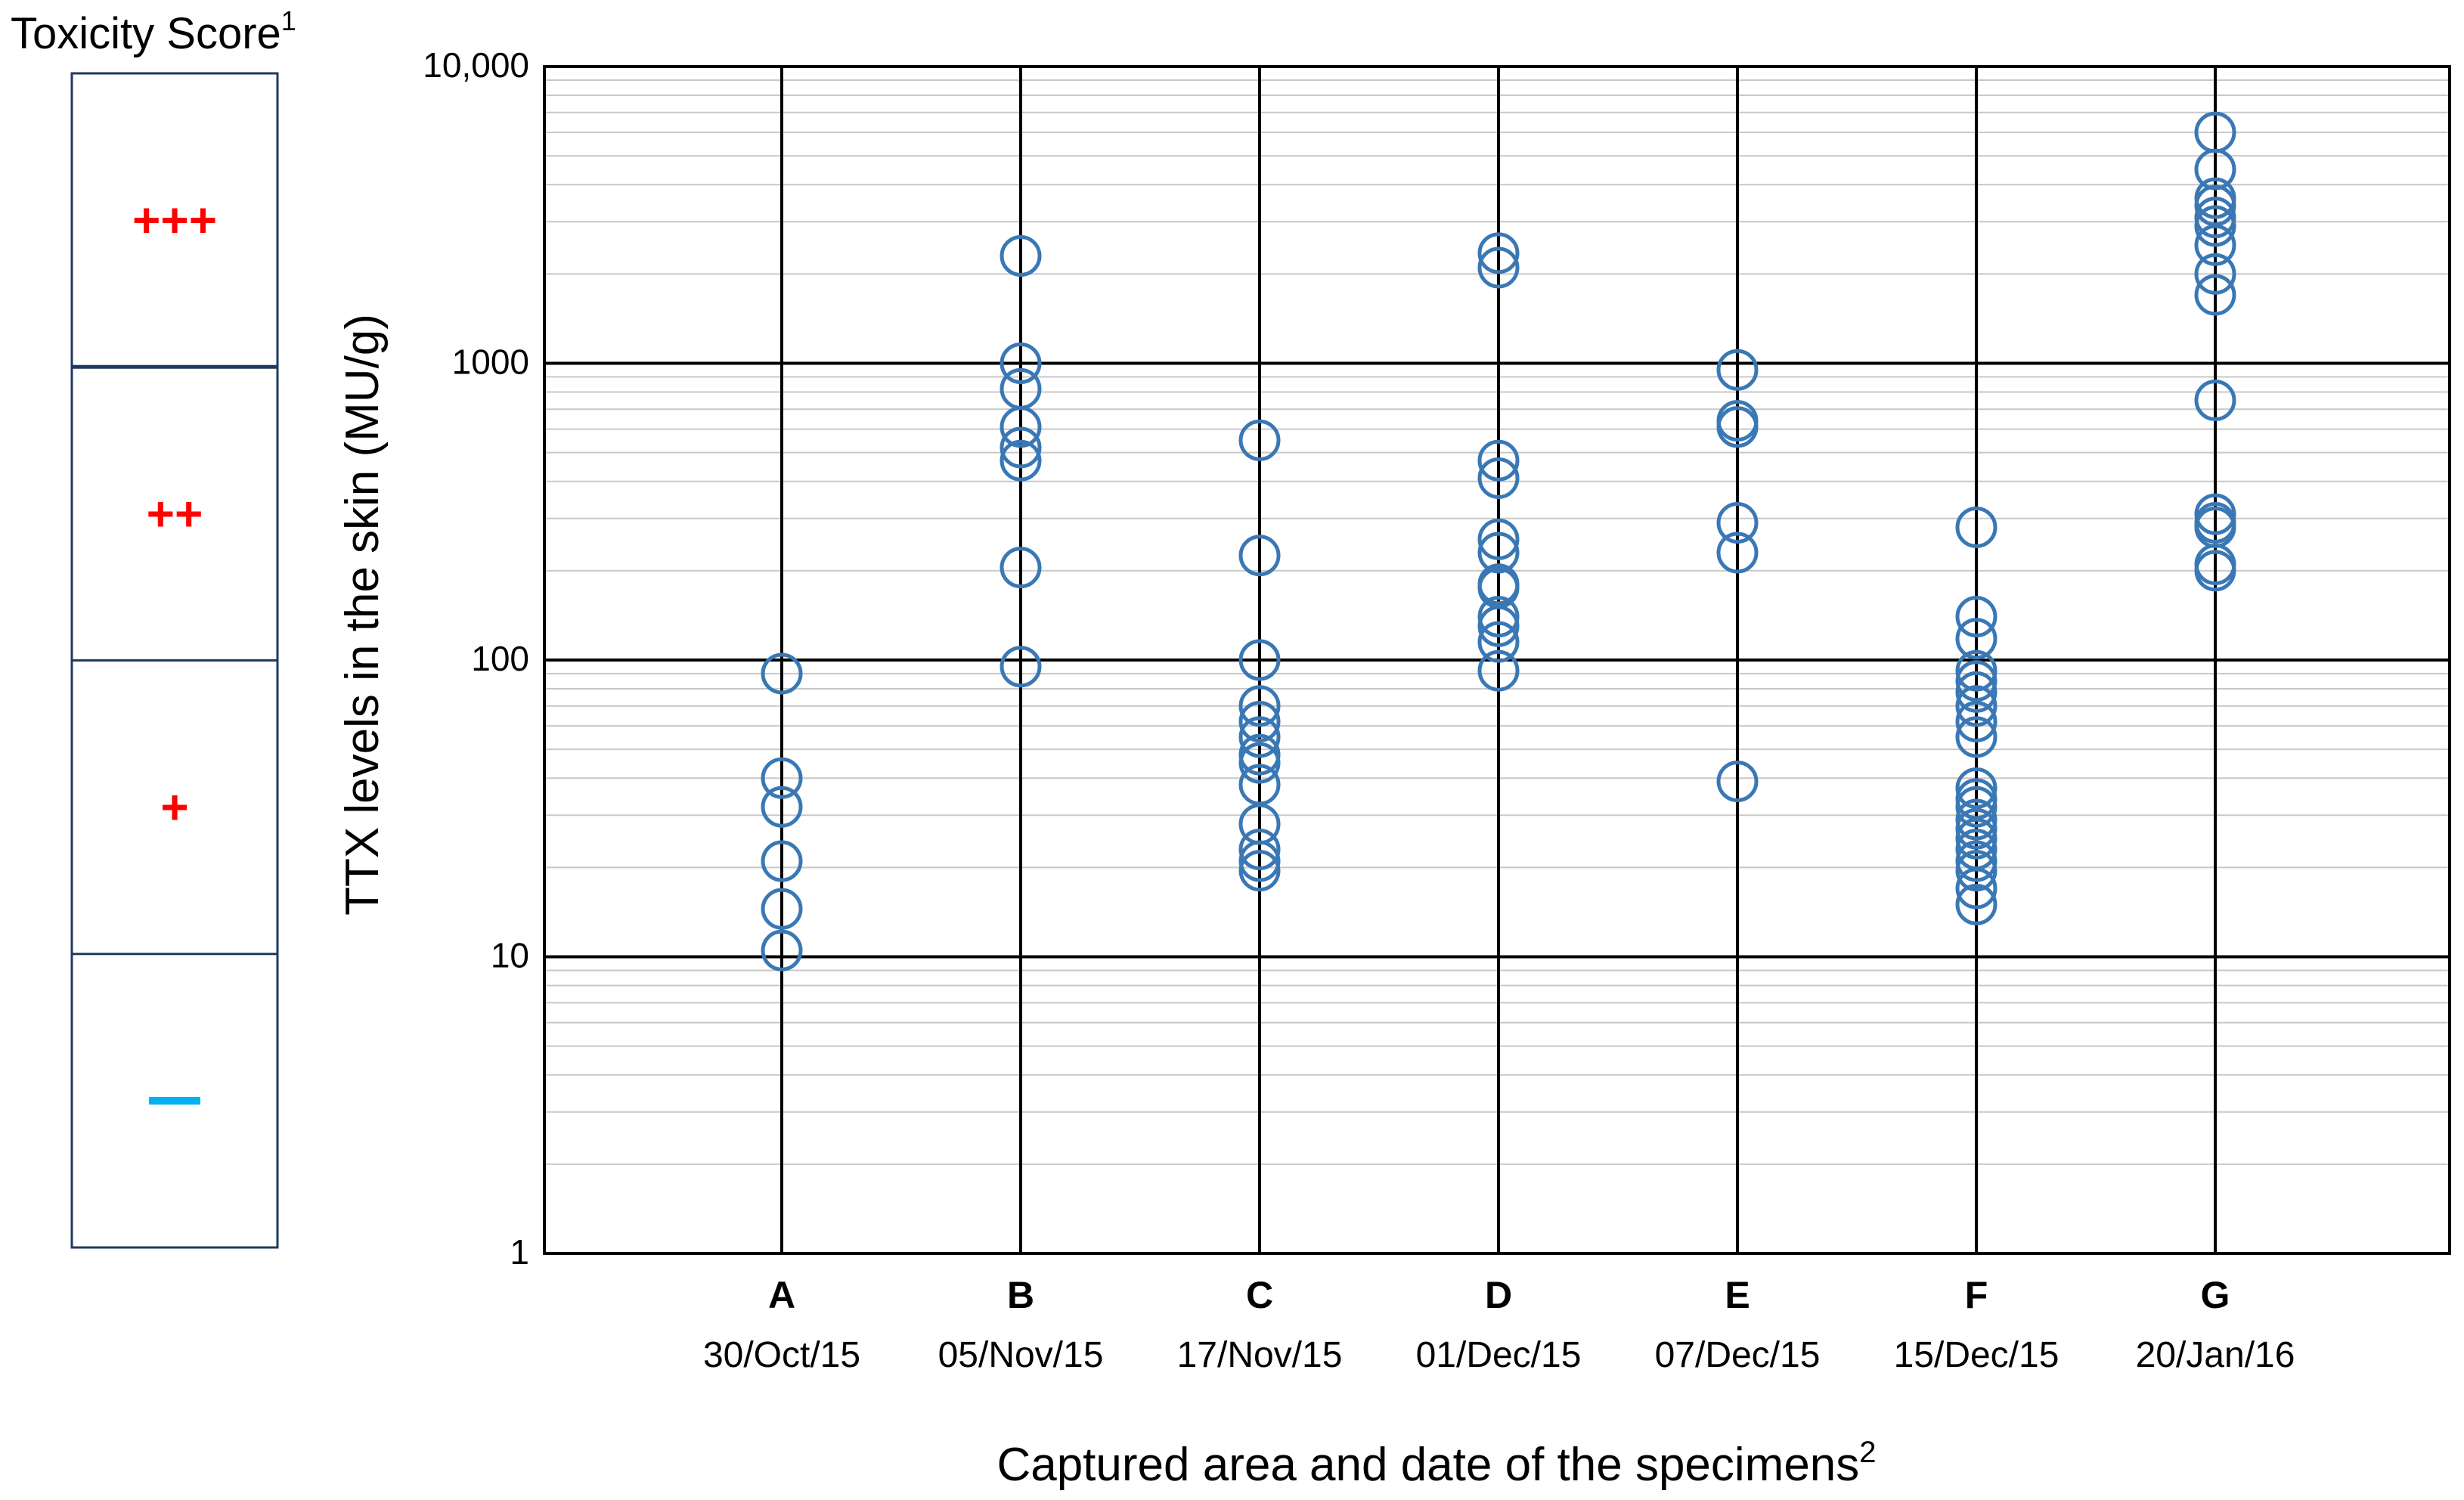 The image size is (2464, 1500). What do you see at coordinates (1737, 1295) in the screenshot?
I see `x-category-letter: E` at bounding box center [1737, 1295].